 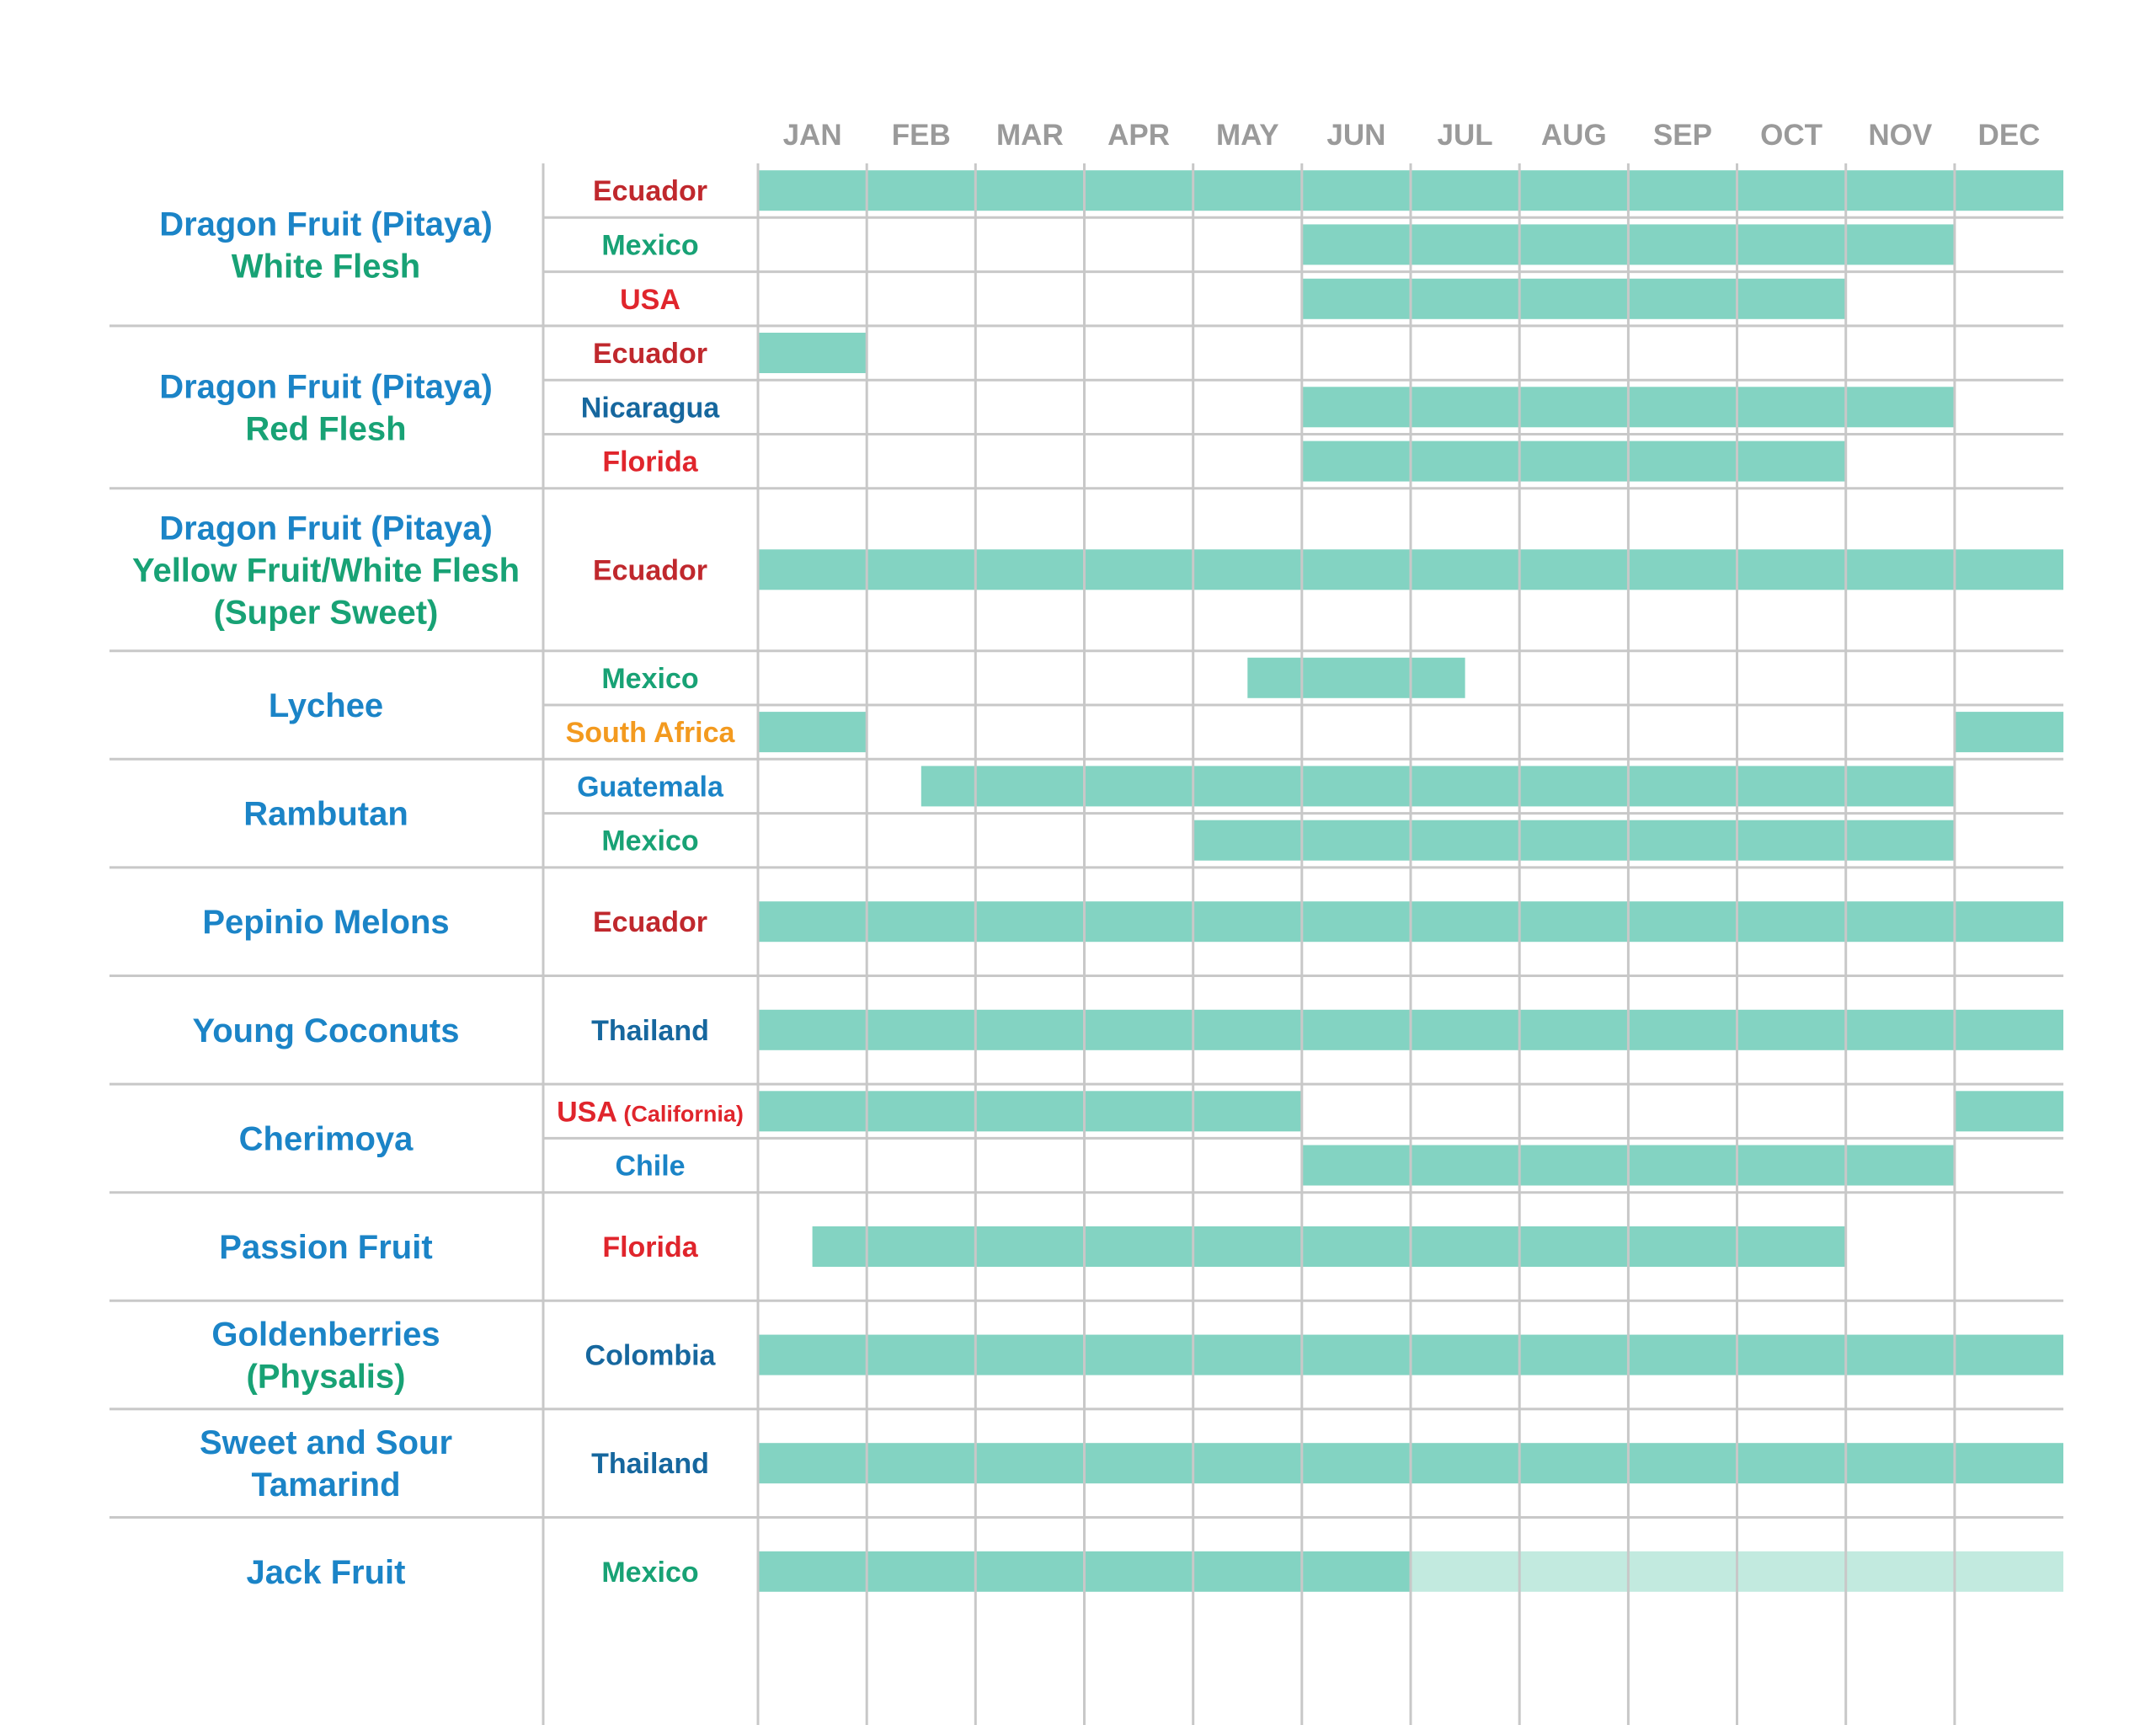 What do you see at coordinates (651, 733) in the screenshot?
I see `origin-label: South Africa` at bounding box center [651, 733].